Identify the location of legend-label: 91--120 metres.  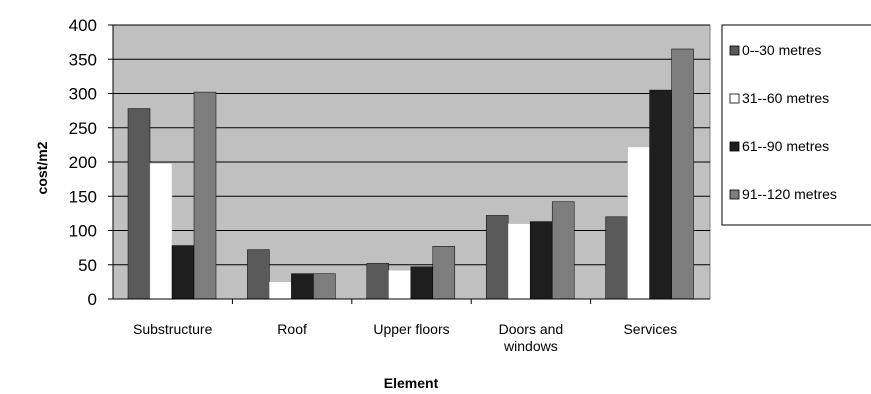
(789, 194).